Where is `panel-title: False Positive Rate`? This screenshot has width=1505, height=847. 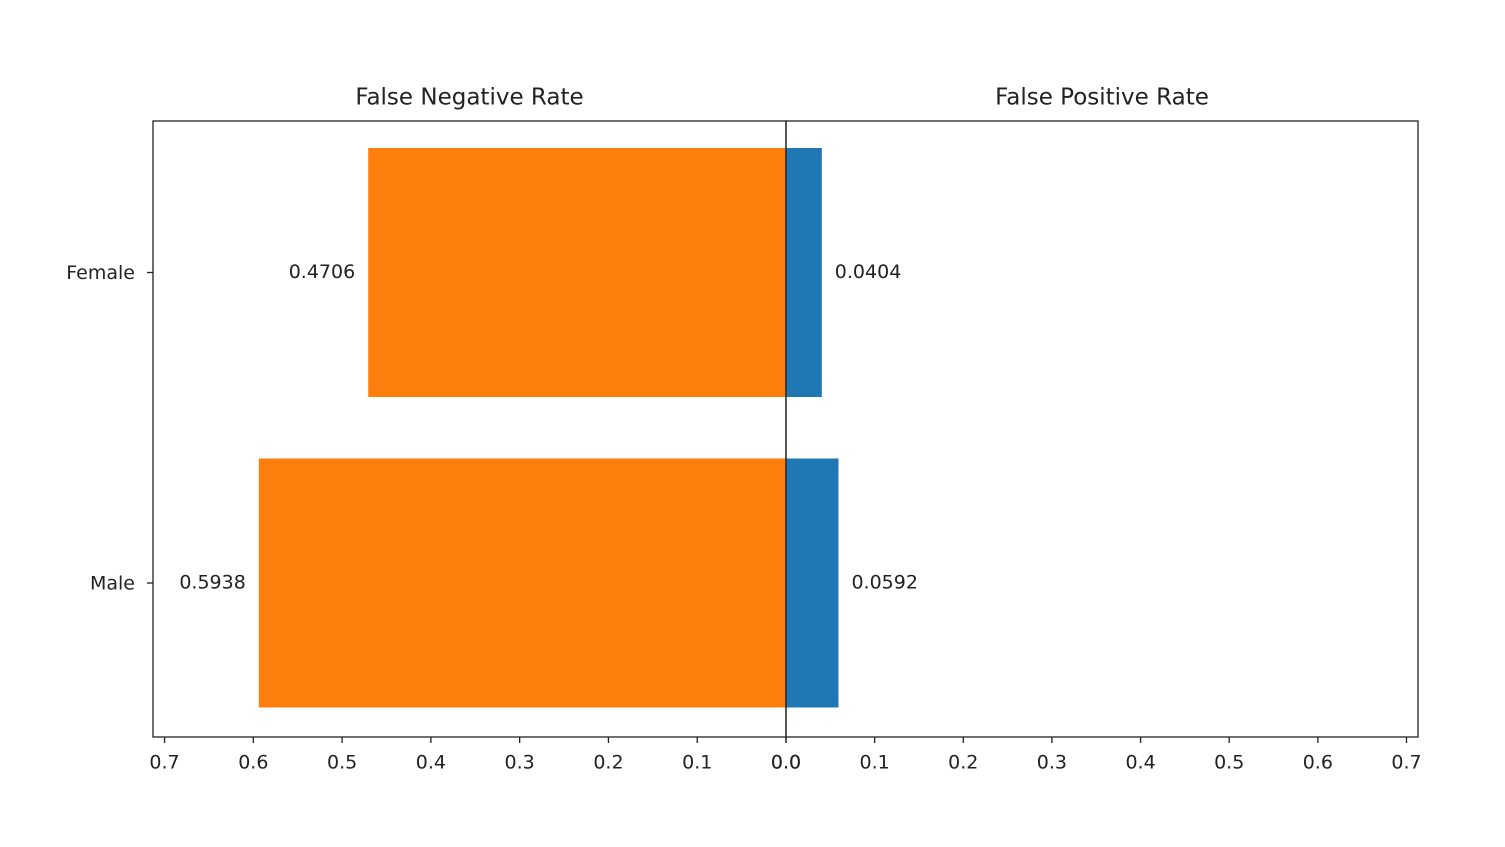
panel-title: False Positive Rate is located at coordinates (1102, 98).